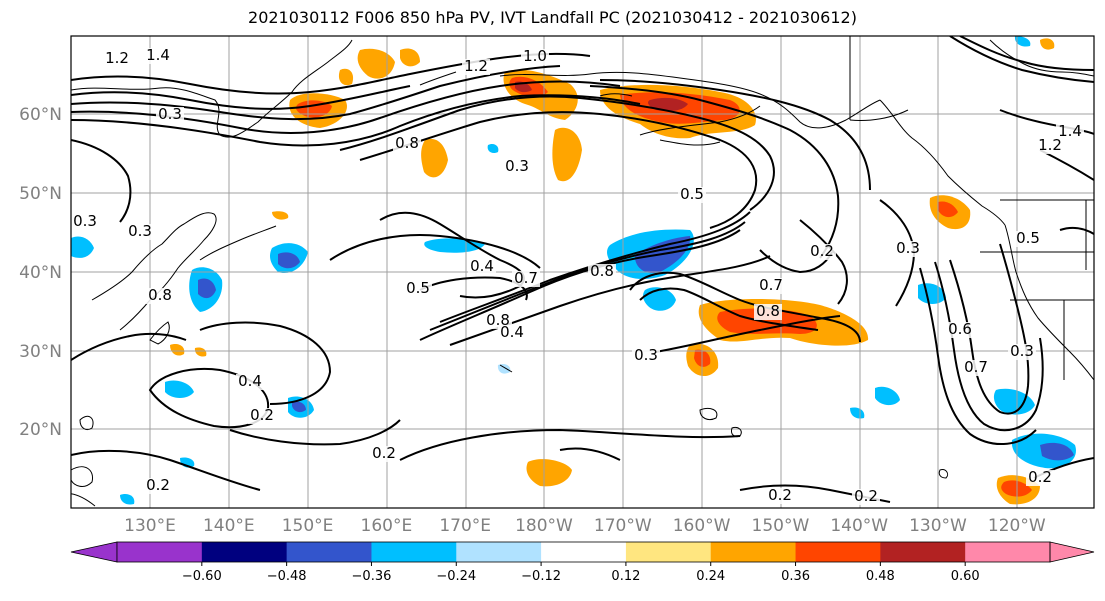 The image size is (1105, 601). Describe the element at coordinates (150, 526) in the screenshot. I see `longitude-label: 130°E` at that location.